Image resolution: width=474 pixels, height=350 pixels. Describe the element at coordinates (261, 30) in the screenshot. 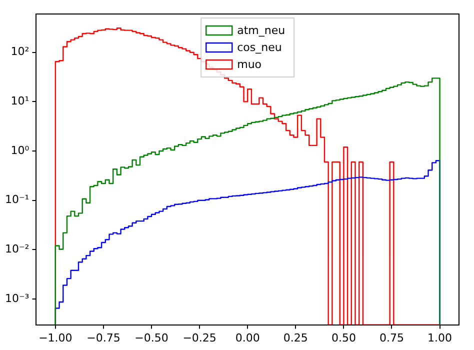

I see `legend-label: atm_neu` at that location.